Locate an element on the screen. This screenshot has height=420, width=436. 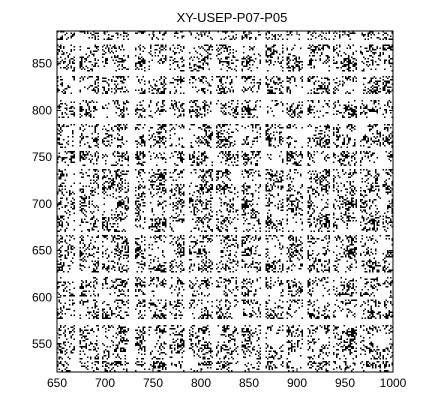
x-tick-label: 800 is located at coordinates (201, 383).